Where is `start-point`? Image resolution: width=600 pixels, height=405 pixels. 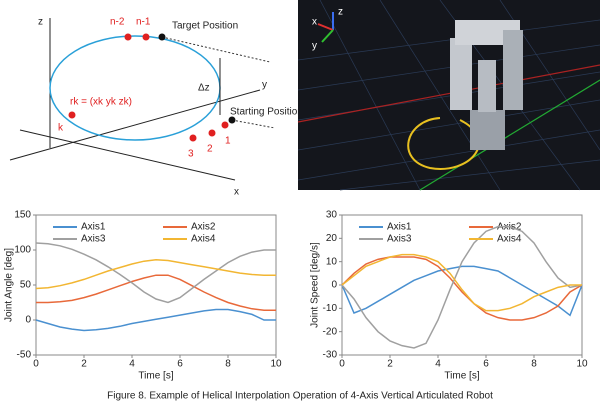
start-point is located at coordinates (232, 120).